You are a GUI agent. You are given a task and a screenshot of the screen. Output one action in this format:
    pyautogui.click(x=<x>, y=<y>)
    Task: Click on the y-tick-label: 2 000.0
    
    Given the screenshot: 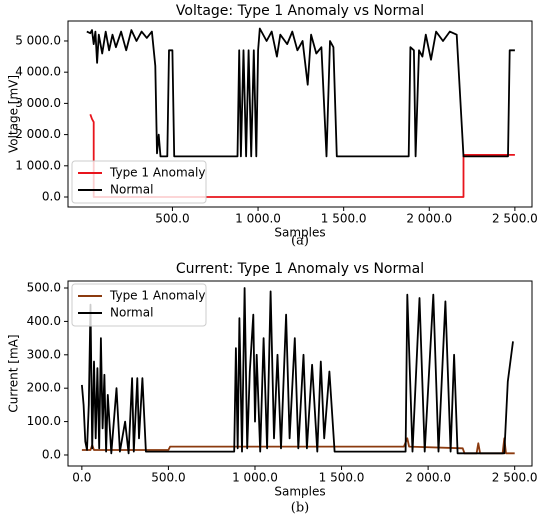 What is the action you would take?
    pyautogui.click(x=38, y=134)
    